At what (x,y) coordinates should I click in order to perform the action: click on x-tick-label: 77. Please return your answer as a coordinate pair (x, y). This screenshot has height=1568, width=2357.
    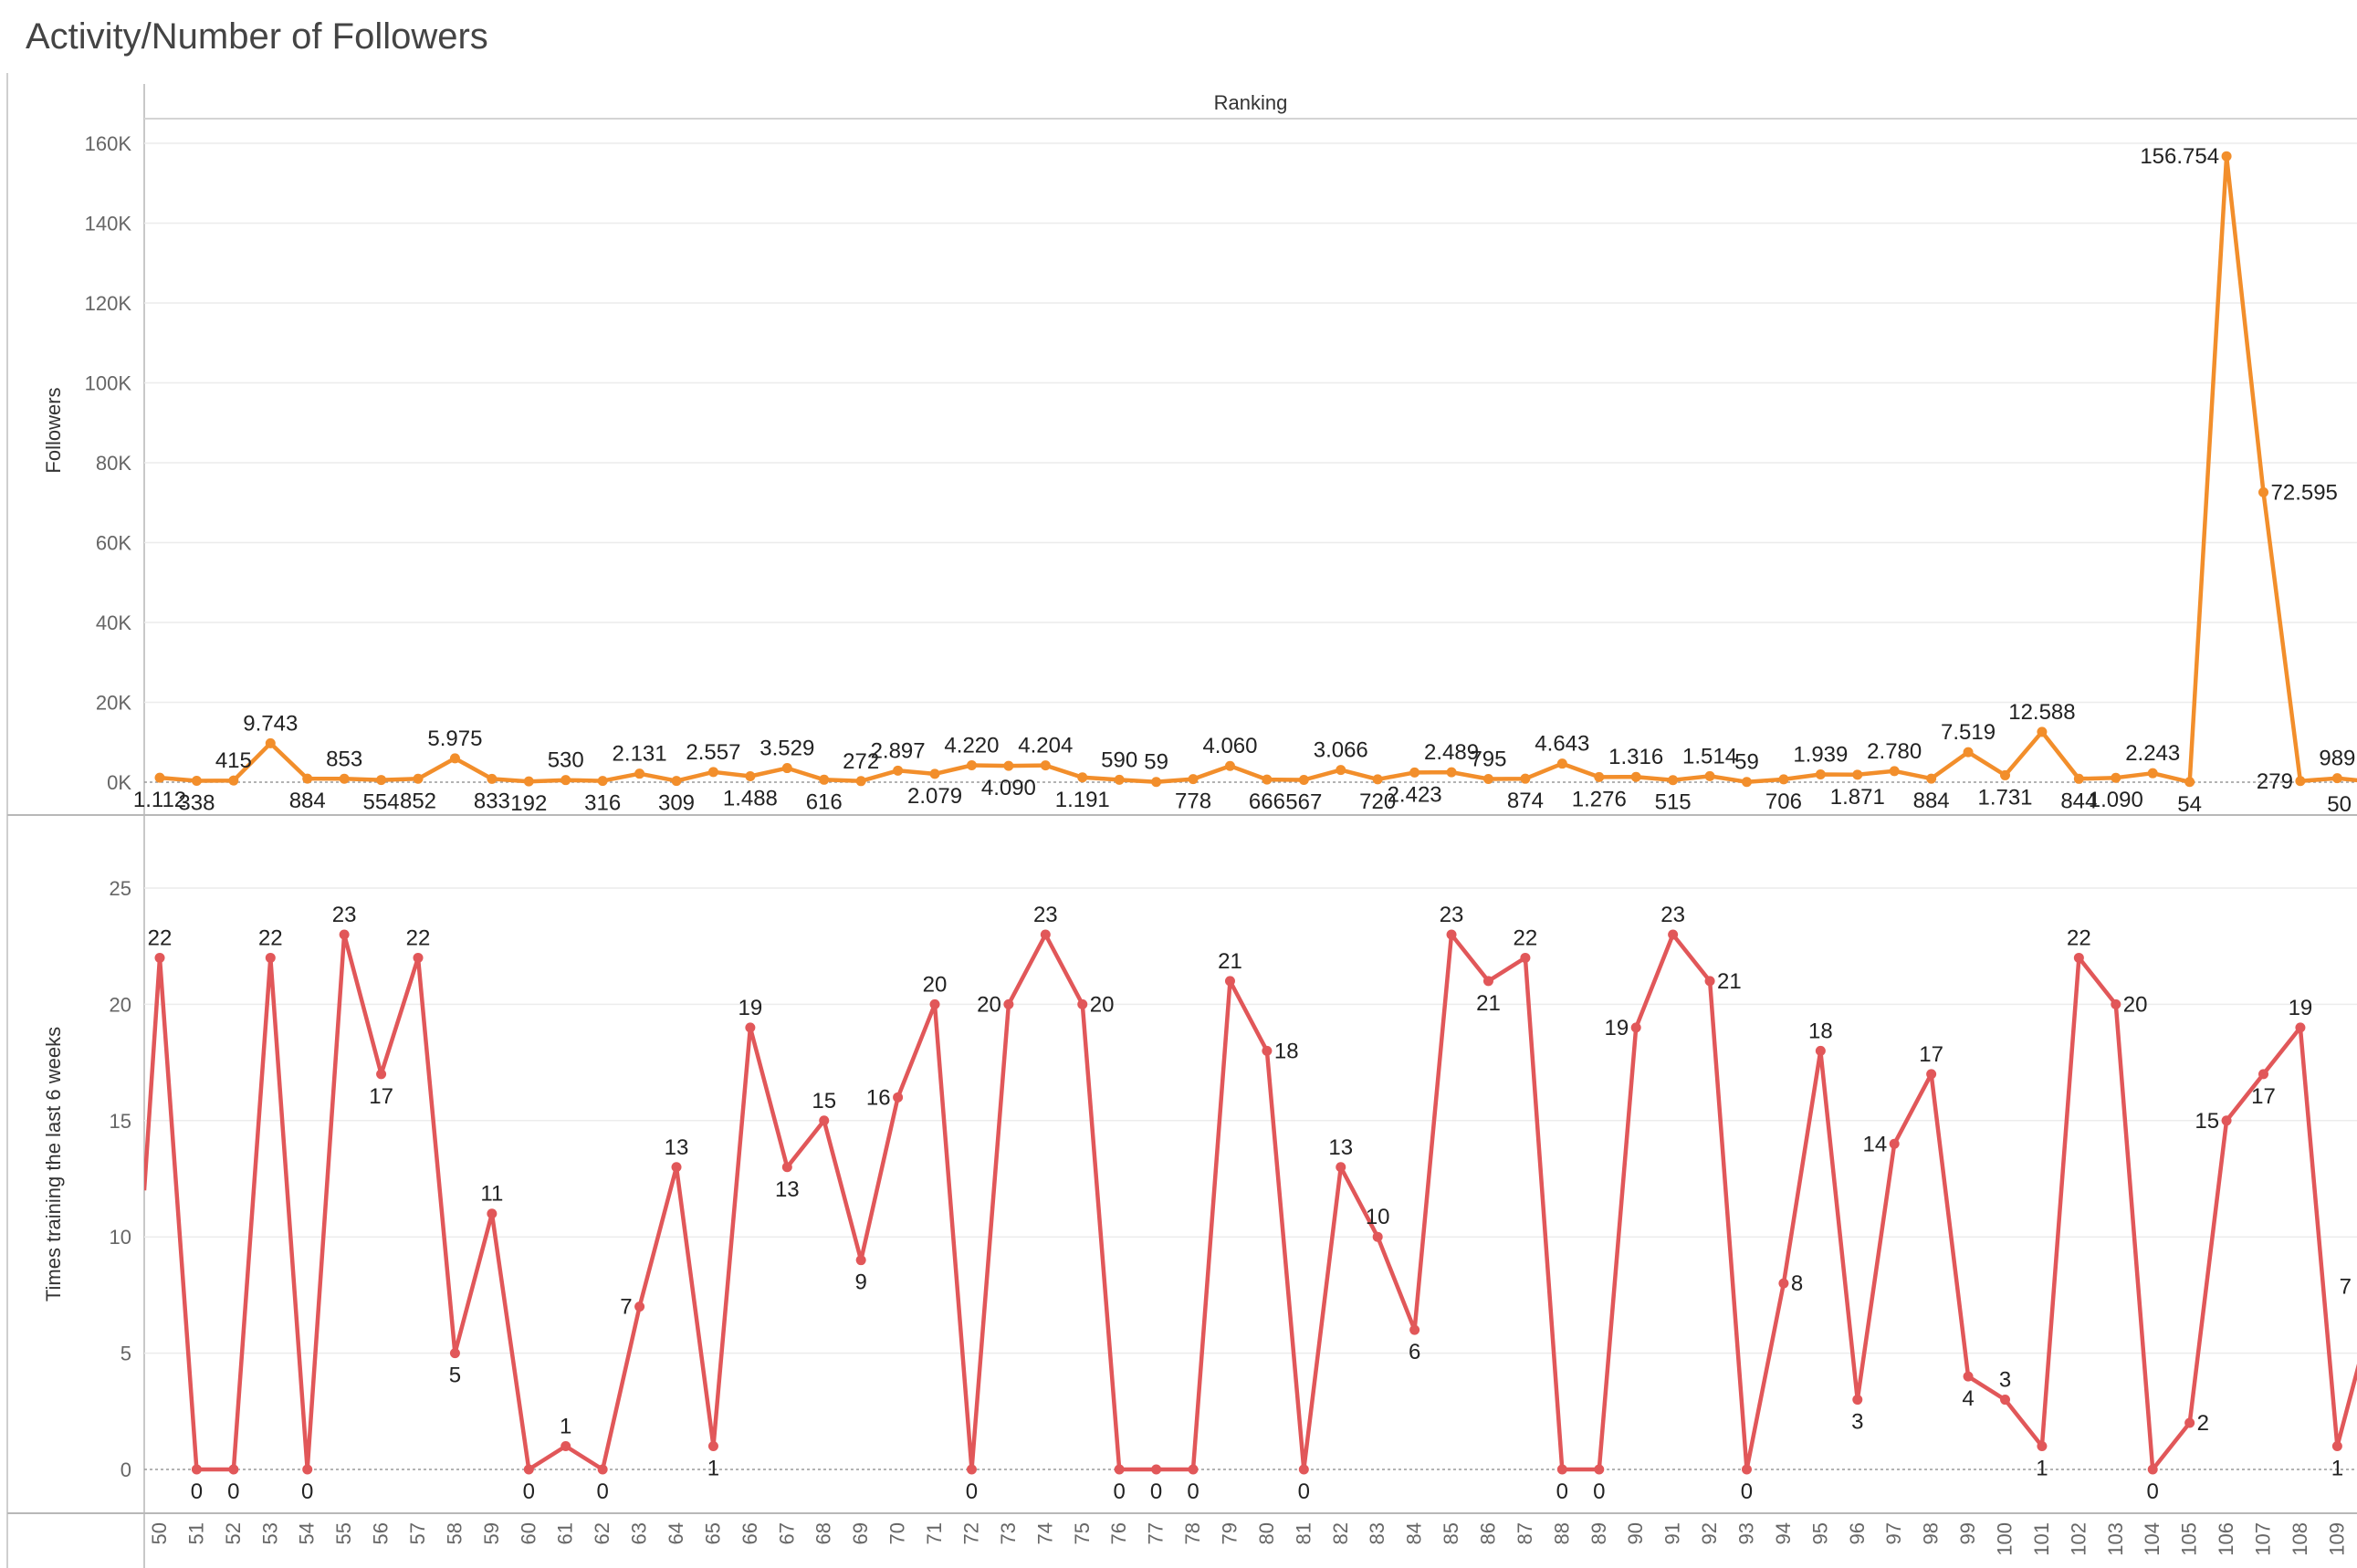
    Looking at the image, I should click on (1156, 1533).